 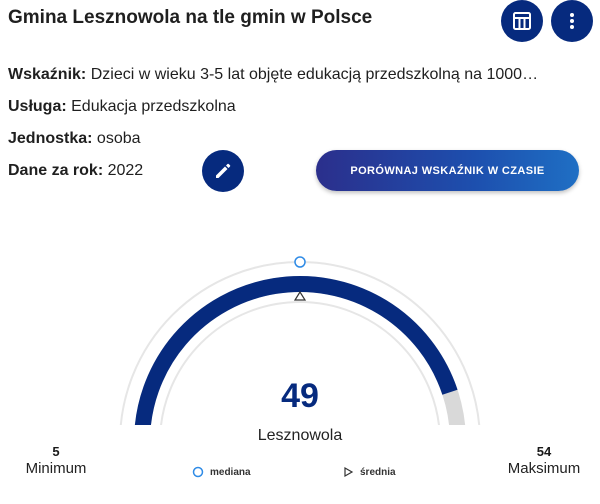 I want to click on pencil-icon, so click(x=223, y=170).